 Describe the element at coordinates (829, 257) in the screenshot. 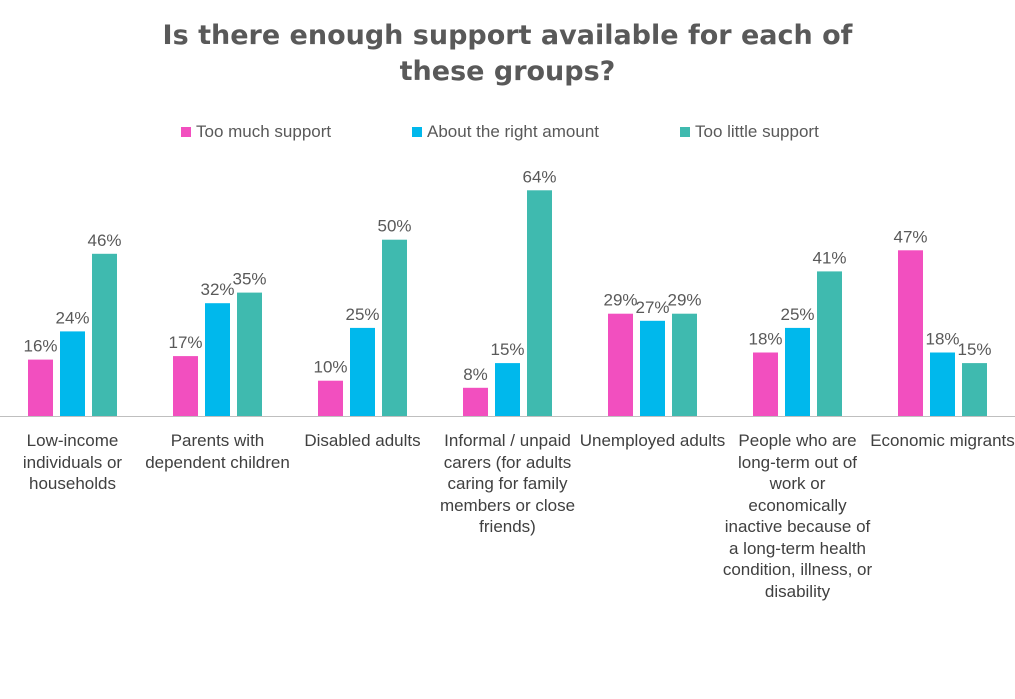

I see `data-label: 41%` at that location.